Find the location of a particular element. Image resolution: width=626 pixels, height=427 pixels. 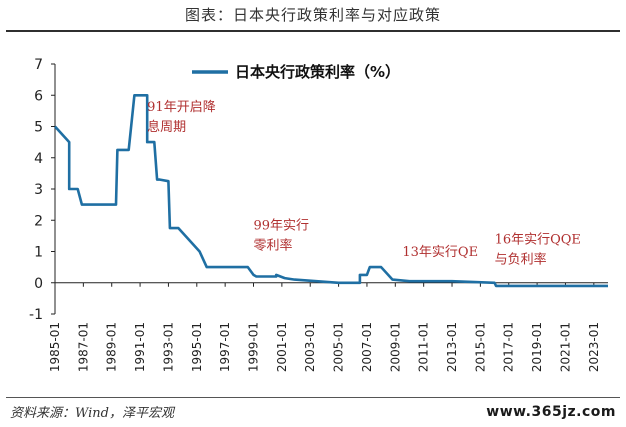

y-tick-label: 3 is located at coordinates (38, 190).